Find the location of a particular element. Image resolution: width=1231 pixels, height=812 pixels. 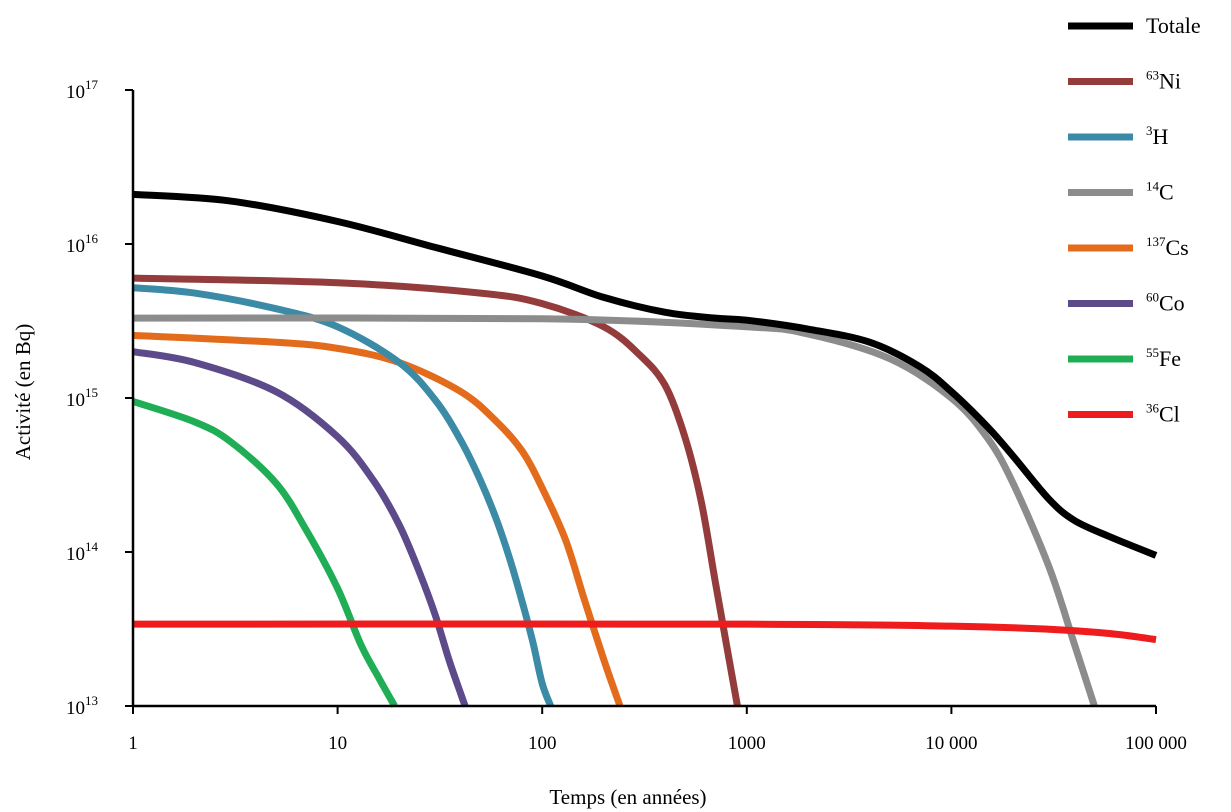

x-tick-label: 100 000 is located at coordinates (1156, 743).